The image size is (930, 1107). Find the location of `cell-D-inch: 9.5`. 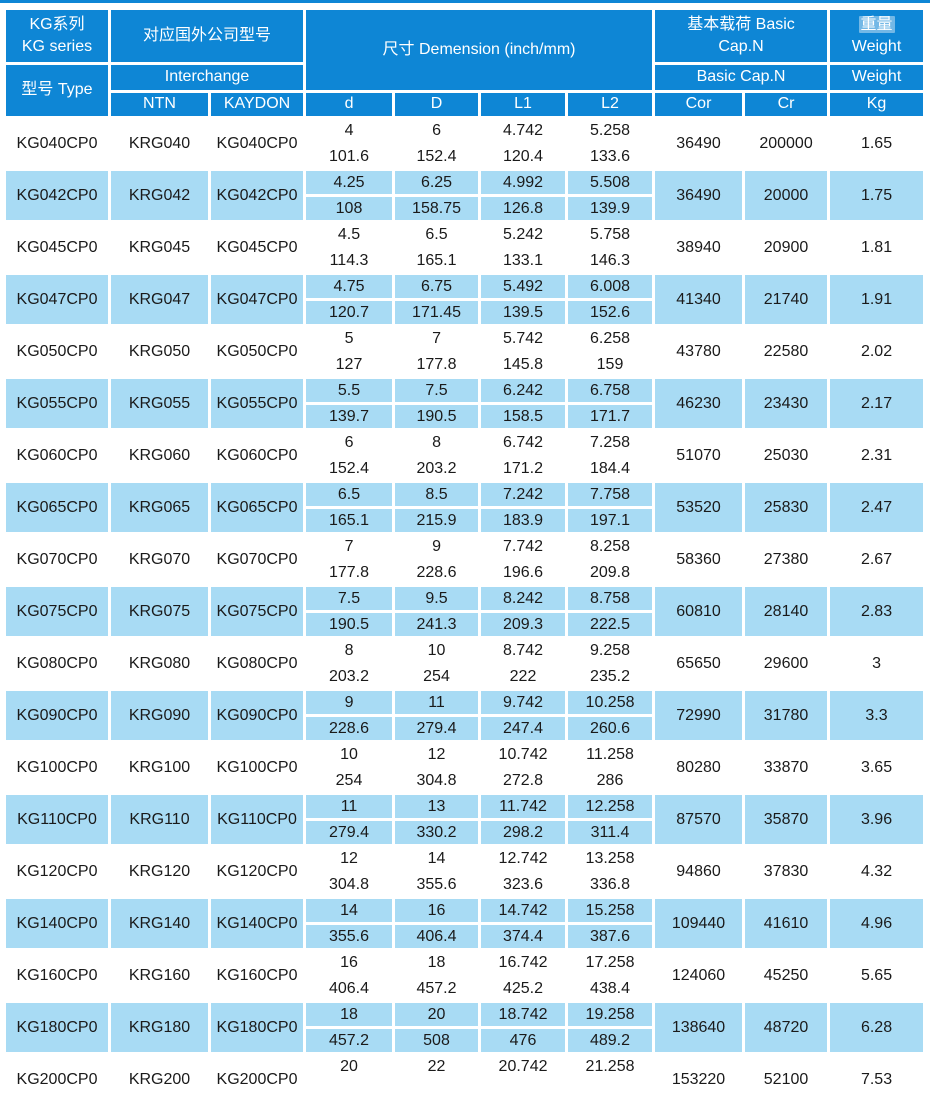

cell-D-inch: 9.5 is located at coordinates (437, 598).